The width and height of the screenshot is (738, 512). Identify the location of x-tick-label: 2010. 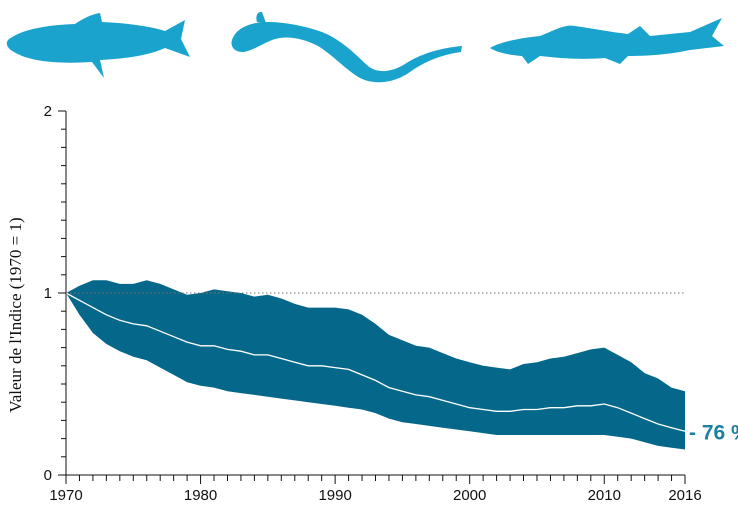
(604, 495).